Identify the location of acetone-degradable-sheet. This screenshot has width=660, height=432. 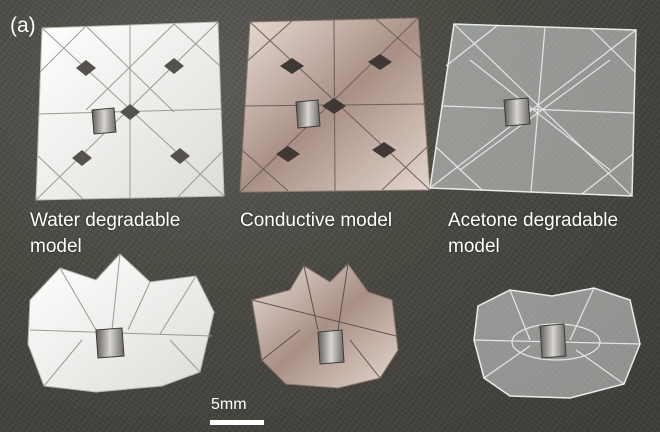
(533, 110).